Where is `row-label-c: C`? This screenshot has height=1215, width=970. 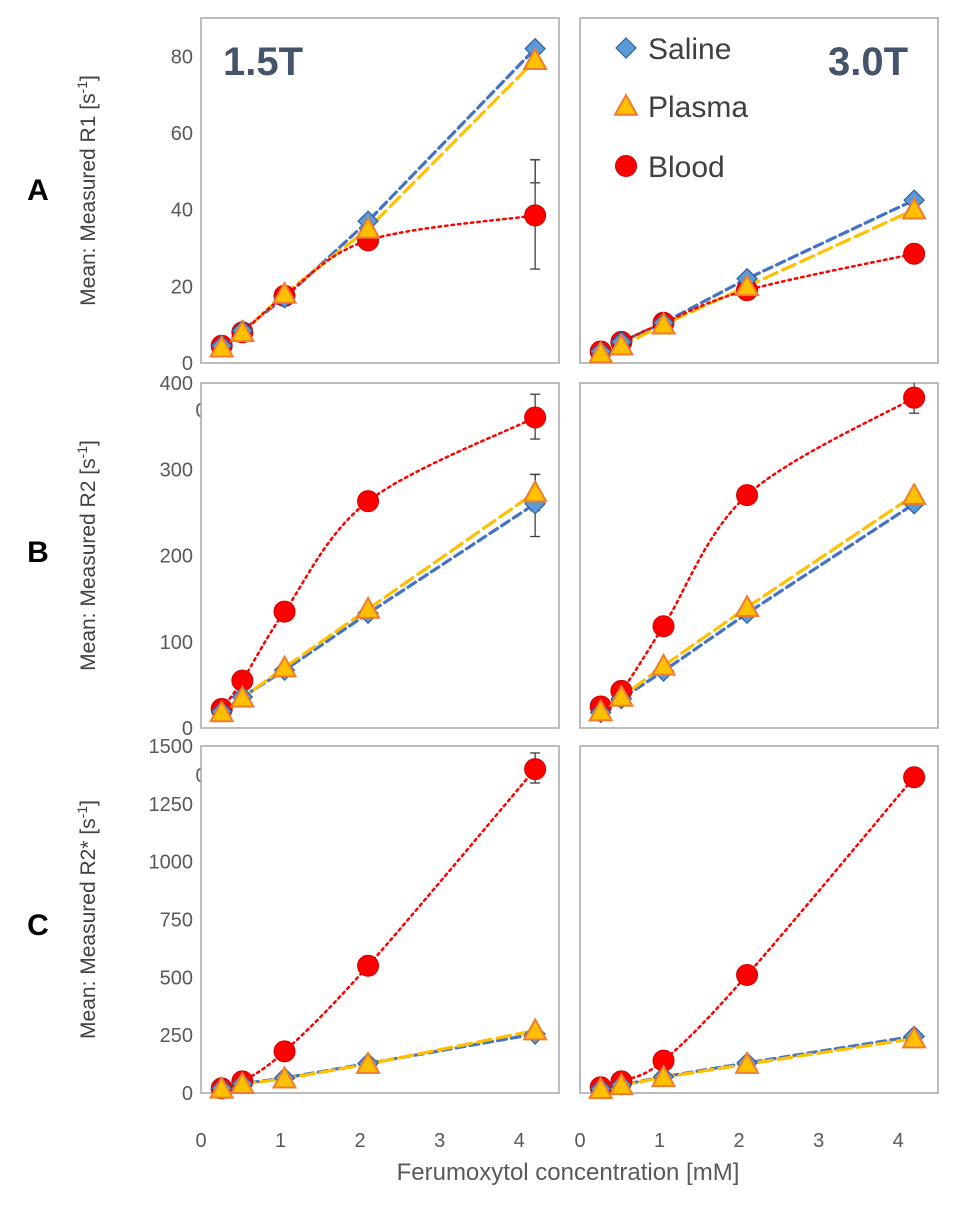 row-label-c: C is located at coordinates (38, 925).